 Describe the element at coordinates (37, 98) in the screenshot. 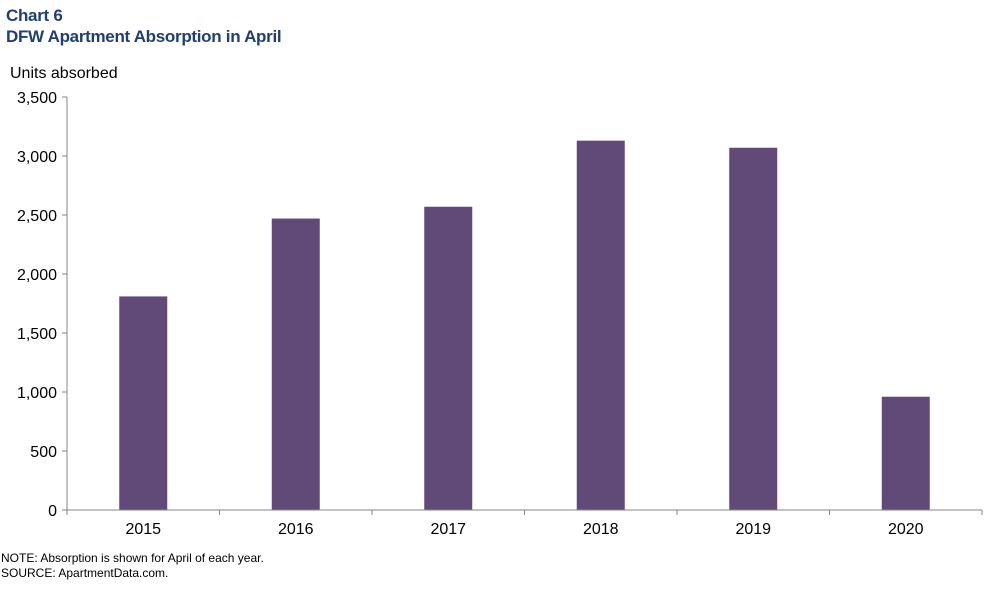

I see `y-tick-label: 3,500` at that location.